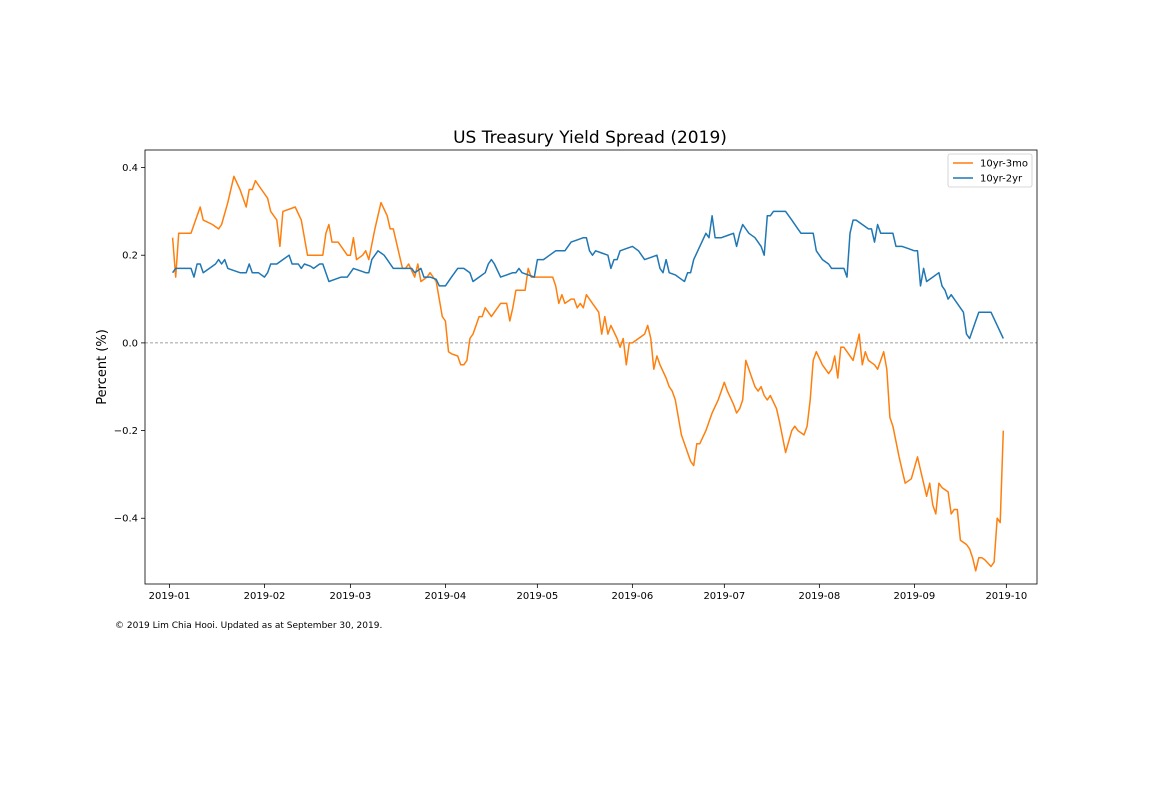  Describe the element at coordinates (590, 138) in the screenshot. I see `chart-title: US Treasury Yield Spread (2019)` at that location.